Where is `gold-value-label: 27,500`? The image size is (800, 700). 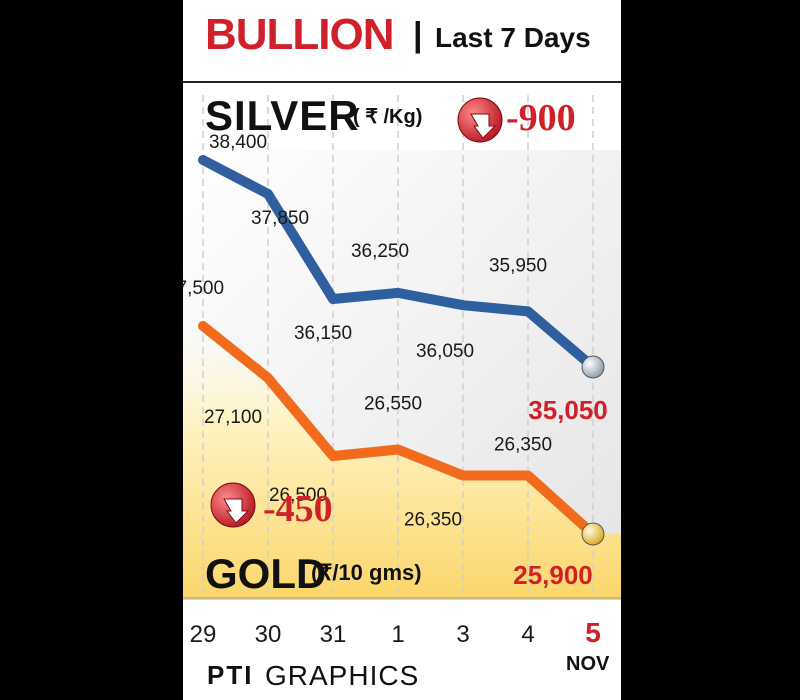 gold-value-label: 27,500 is located at coordinates (203, 288).